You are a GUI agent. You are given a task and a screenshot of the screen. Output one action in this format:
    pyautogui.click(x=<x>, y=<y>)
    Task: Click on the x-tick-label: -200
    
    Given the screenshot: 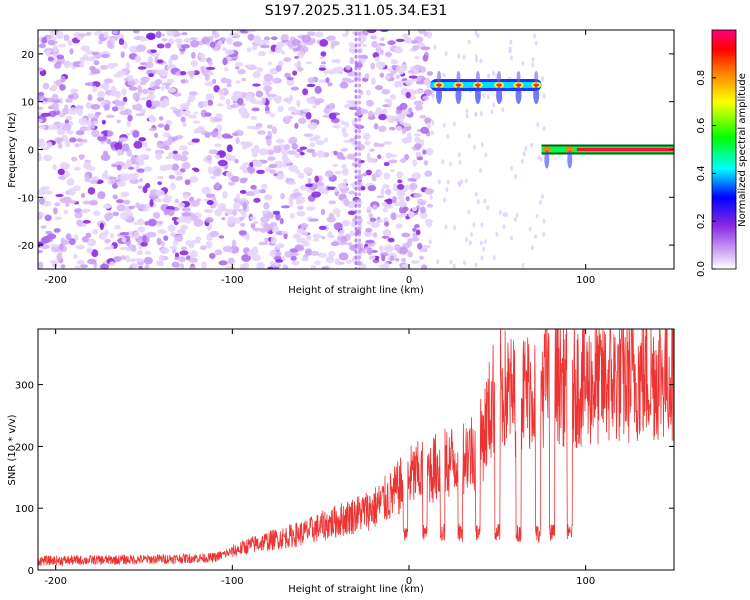 What is the action you would take?
    pyautogui.click(x=55, y=581)
    